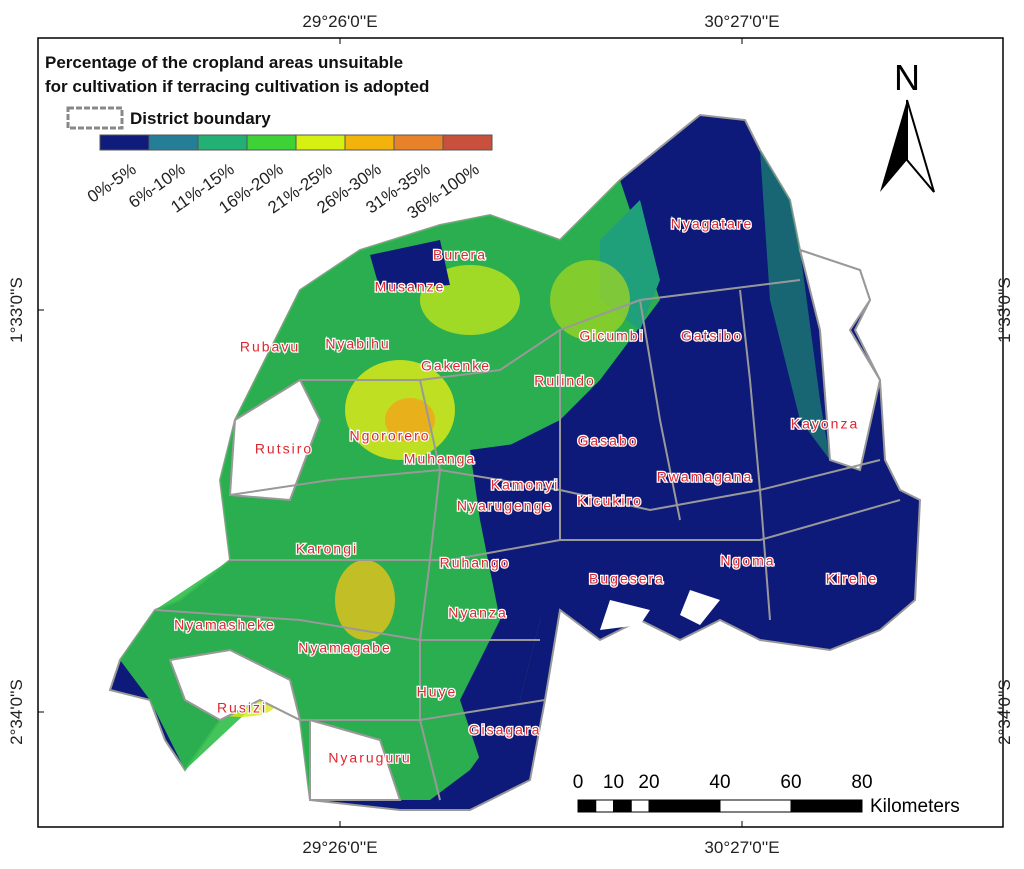 The height and width of the screenshot is (869, 1024). Describe the element at coordinates (475, 563) in the screenshot. I see `district-label: Ruhango` at that location.